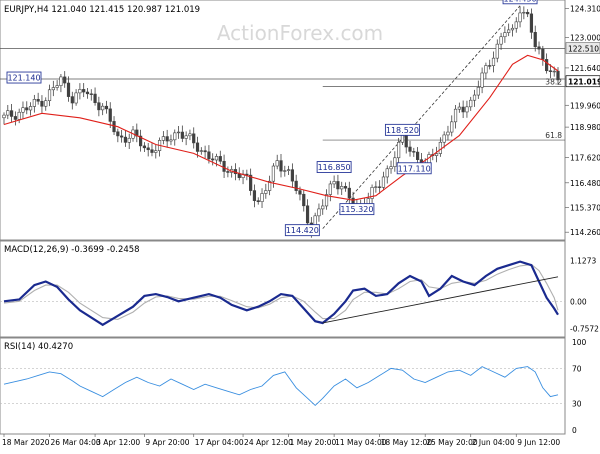  What do you see at coordinates (313, 442) in the screenshot?
I see `x-tick-label: 1 May 20:00` at bounding box center [313, 442].